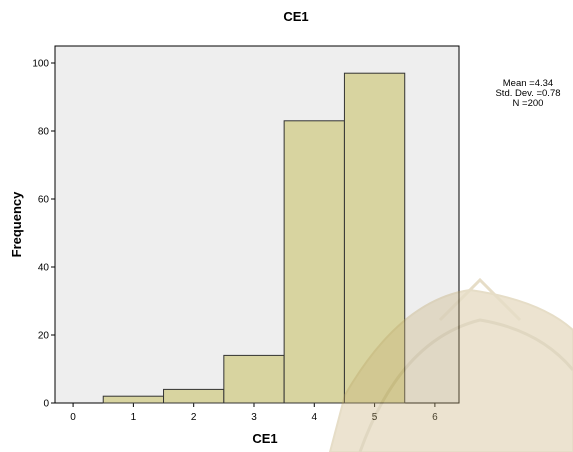  Describe the element at coordinates (254, 417) in the screenshot. I see `x-tick-label: 3` at that location.